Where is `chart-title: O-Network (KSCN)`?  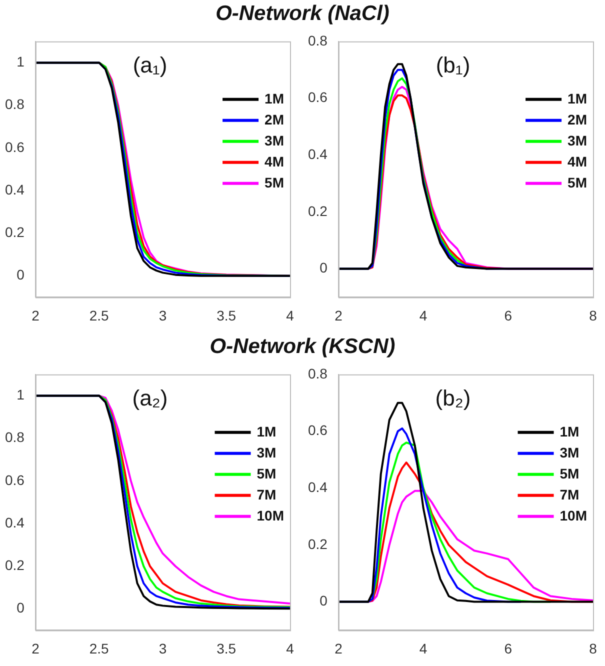 chart-title: O-Network (KSCN) is located at coordinates (302, 347).